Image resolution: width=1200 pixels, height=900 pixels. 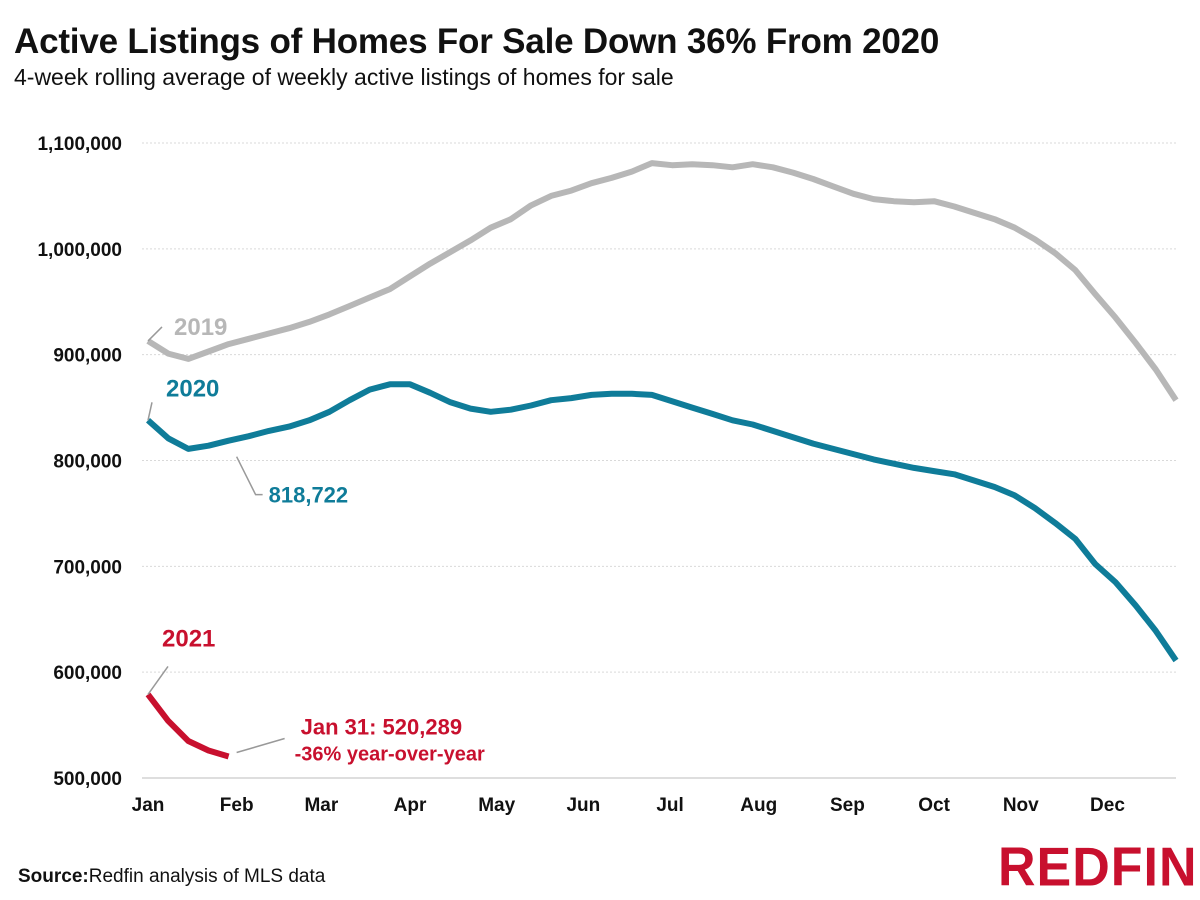 What do you see at coordinates (496, 805) in the screenshot?
I see `x-tick-label: May` at bounding box center [496, 805].